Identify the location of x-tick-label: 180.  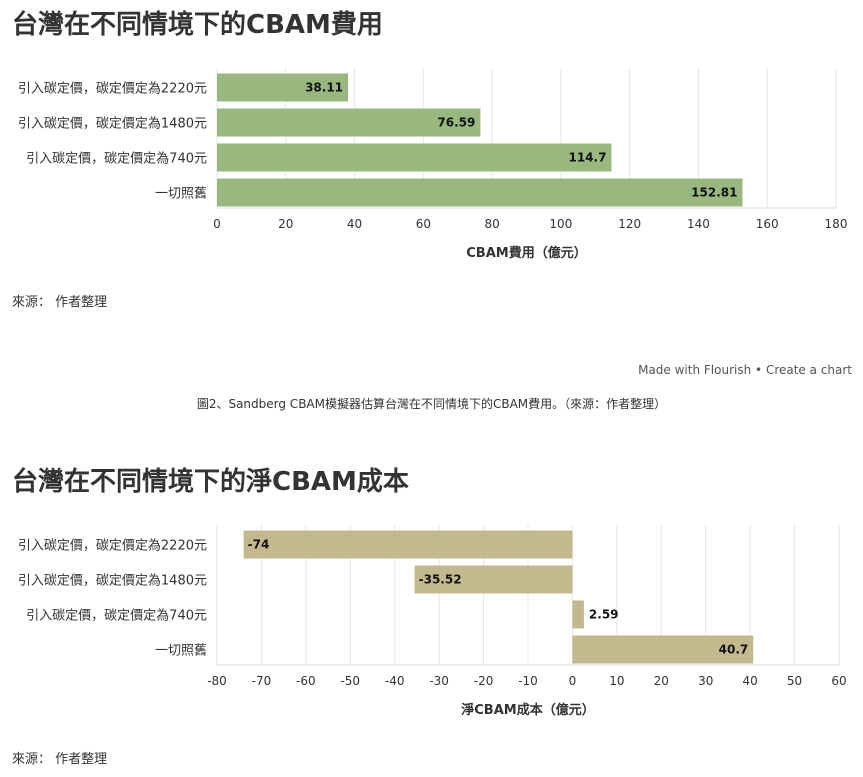
(836, 224).